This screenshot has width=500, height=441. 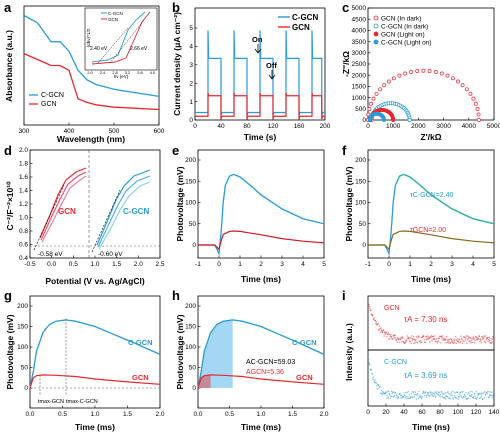 I want to click on c-xtick-label: 4000, so click(x=469, y=126).